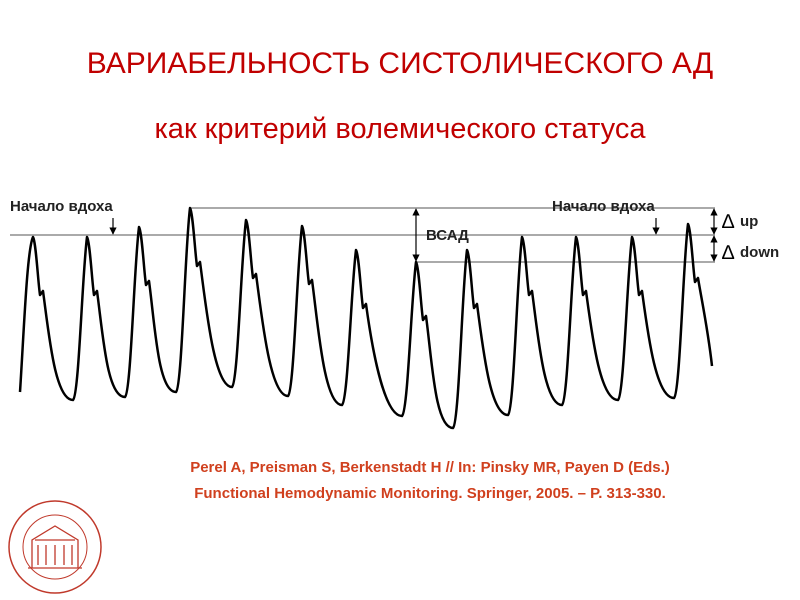 The width and height of the screenshot is (800, 600). I want to click on label: down, so click(759, 252).